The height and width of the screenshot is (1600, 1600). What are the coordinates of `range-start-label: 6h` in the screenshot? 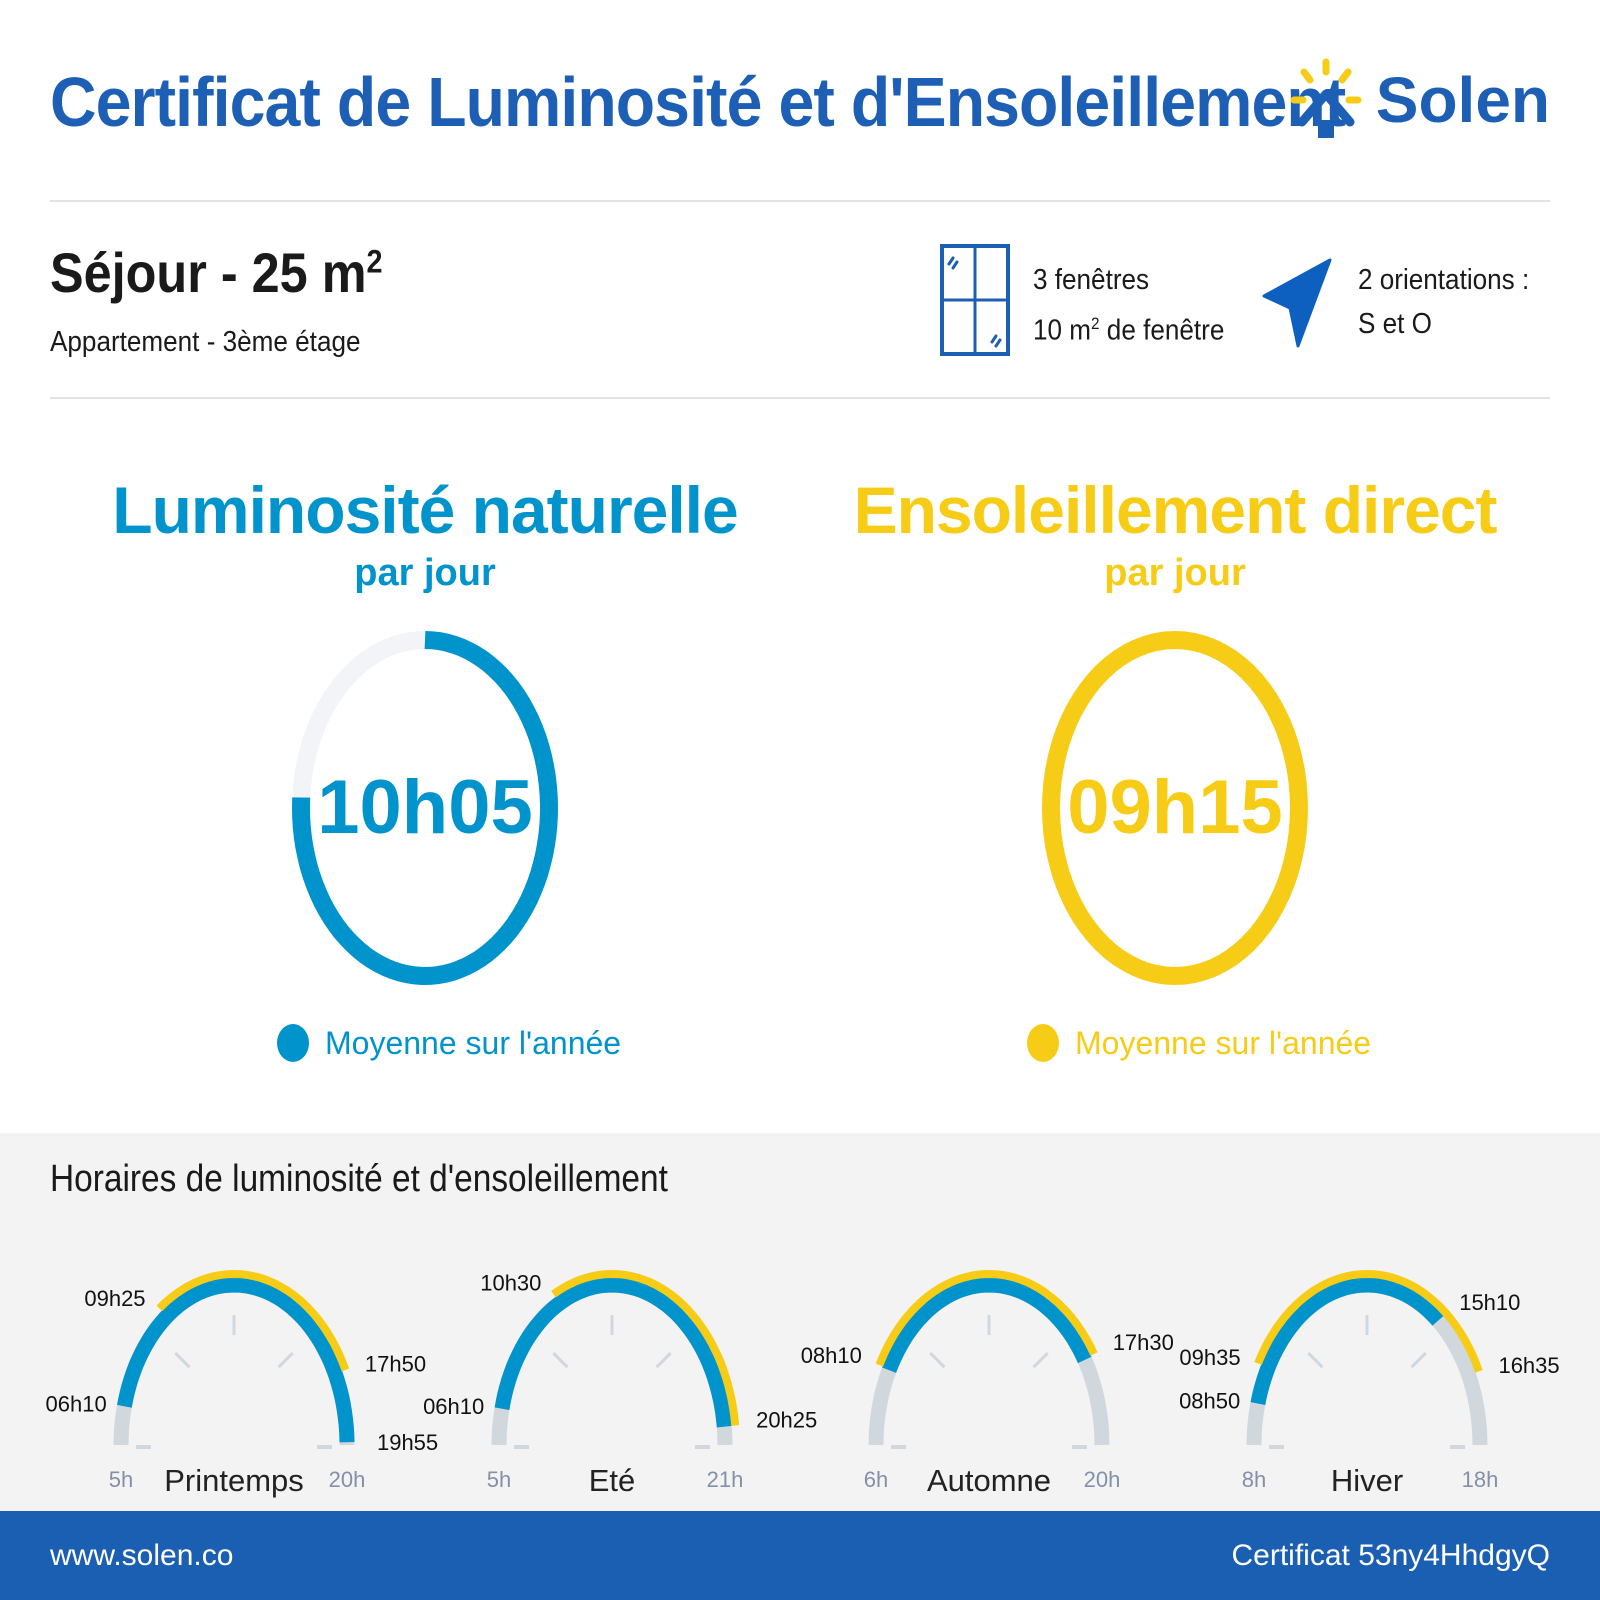 It's located at (876, 1479).